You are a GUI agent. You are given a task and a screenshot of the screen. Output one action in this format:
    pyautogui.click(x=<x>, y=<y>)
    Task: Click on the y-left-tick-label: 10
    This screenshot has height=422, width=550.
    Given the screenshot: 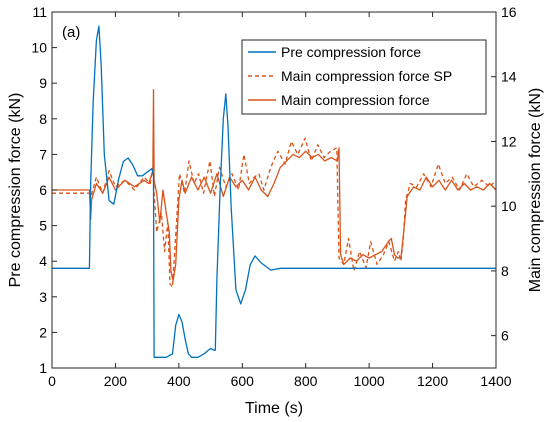 What is the action you would take?
    pyautogui.click(x=39, y=48)
    